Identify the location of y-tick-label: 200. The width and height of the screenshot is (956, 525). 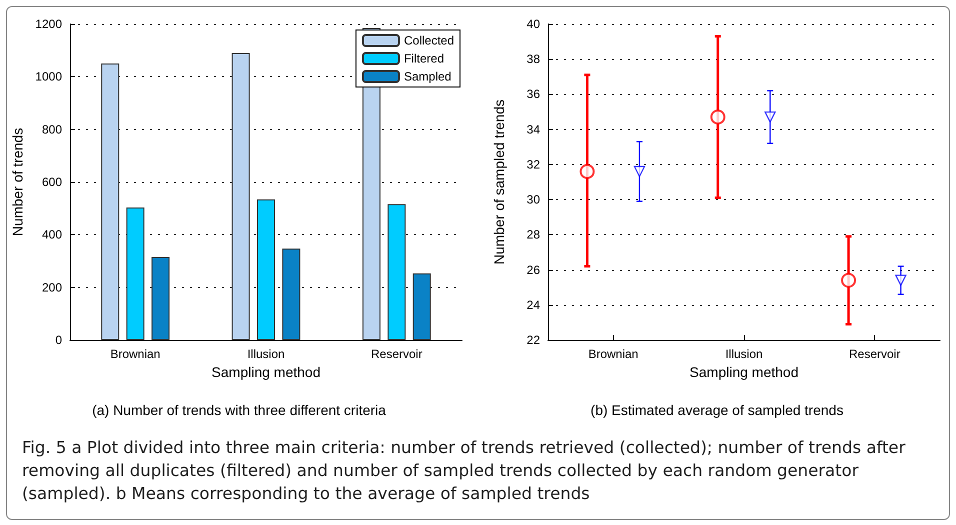
(52, 287).